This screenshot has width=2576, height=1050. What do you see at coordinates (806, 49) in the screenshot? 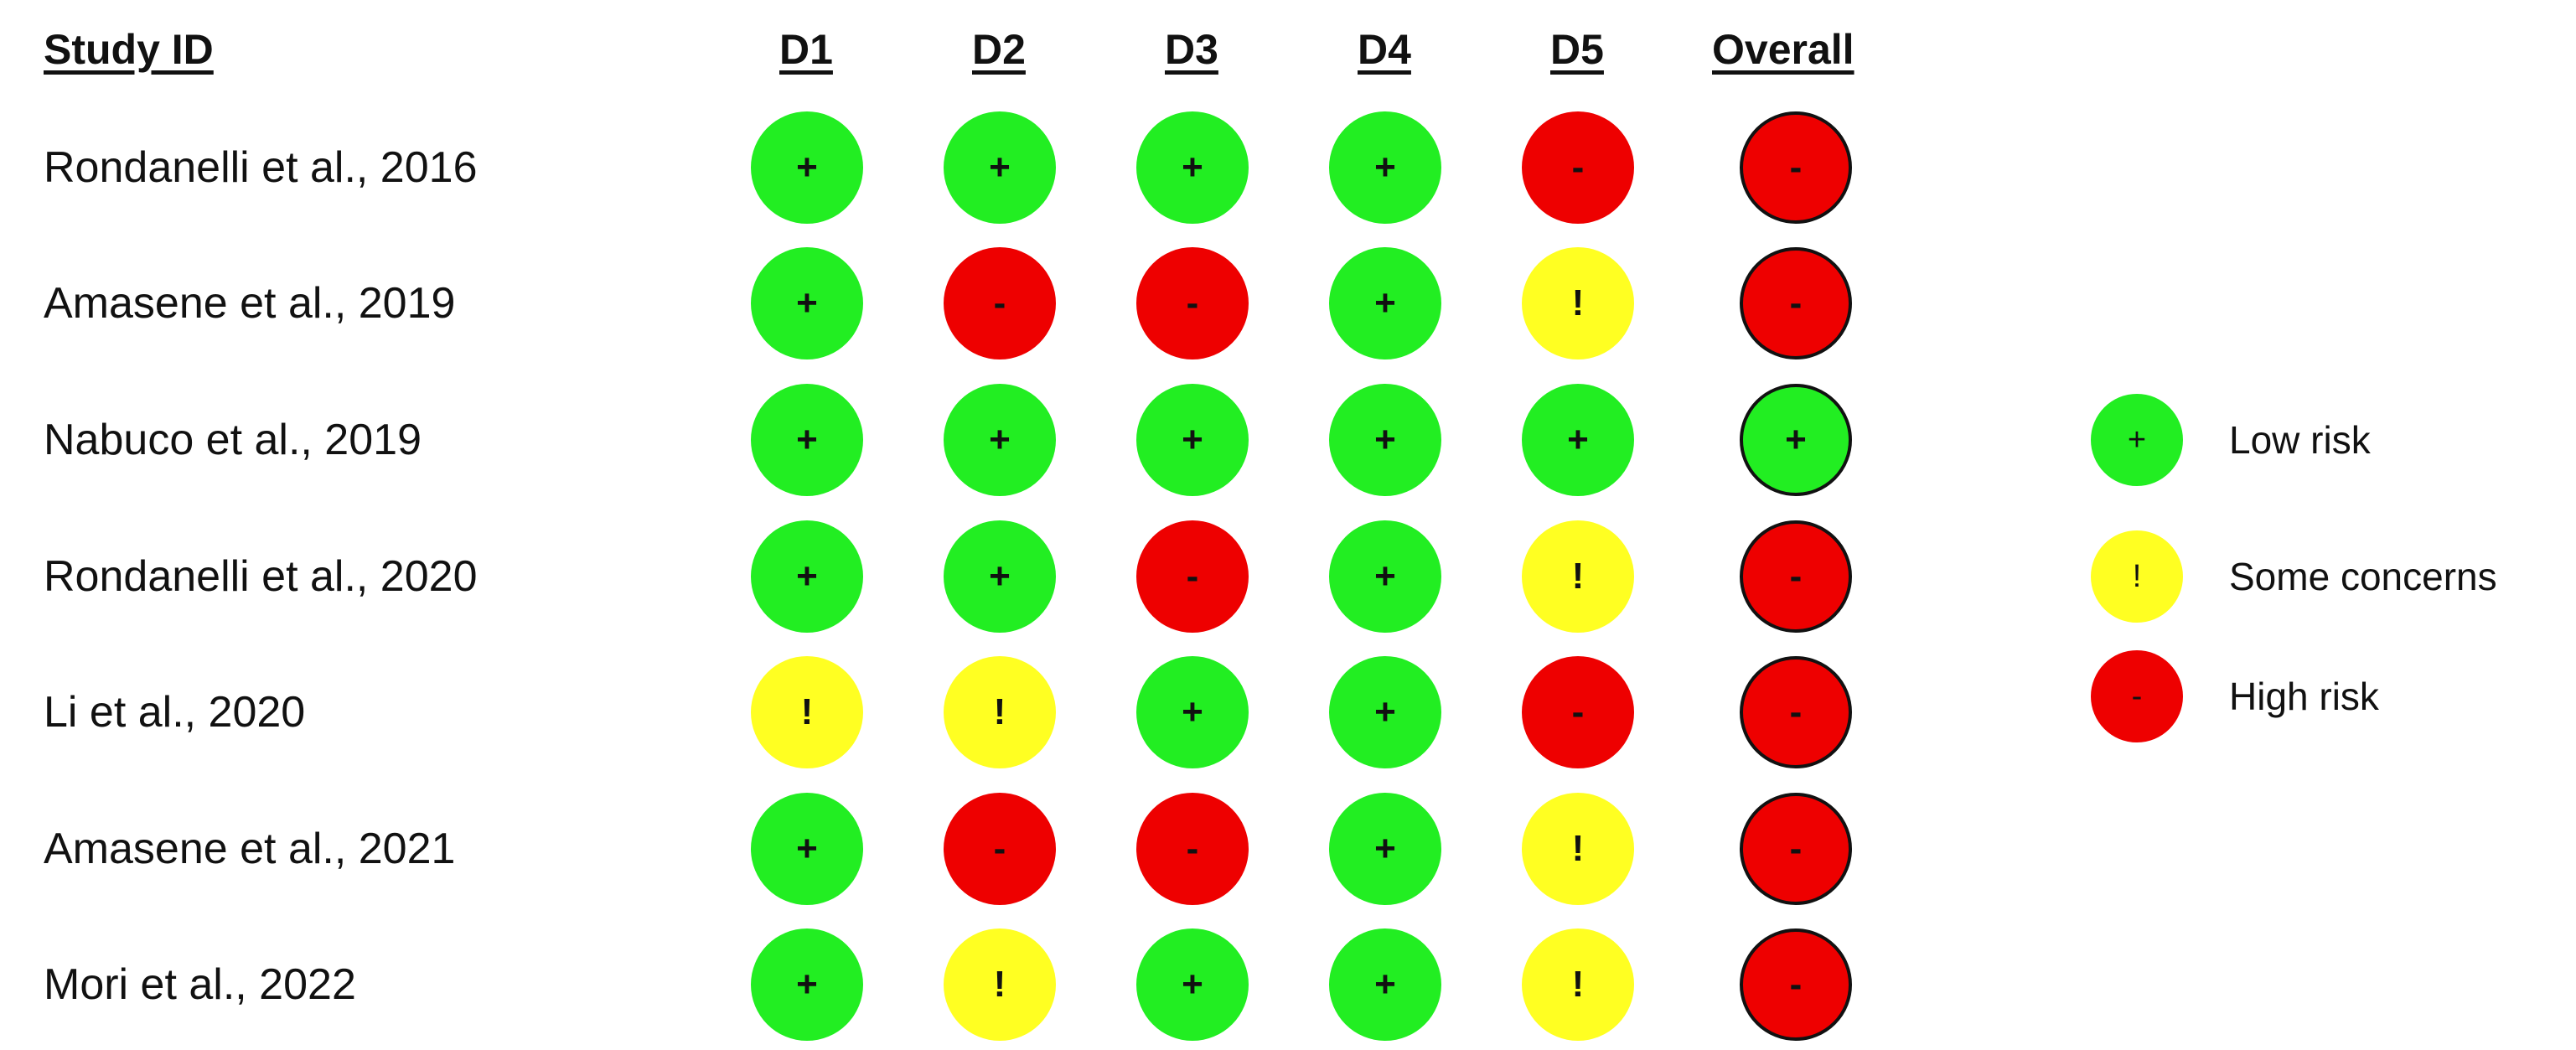
I see `header-d1: D1` at bounding box center [806, 49].